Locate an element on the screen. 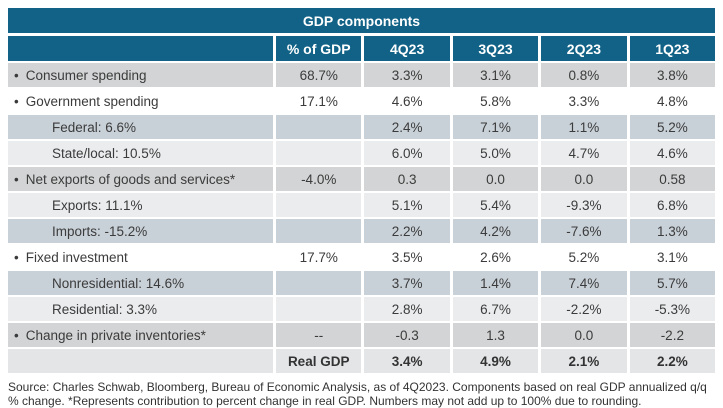 Image resolution: width=723 pixels, height=408 pixels. value-cell: 2.4% is located at coordinates (407, 127).